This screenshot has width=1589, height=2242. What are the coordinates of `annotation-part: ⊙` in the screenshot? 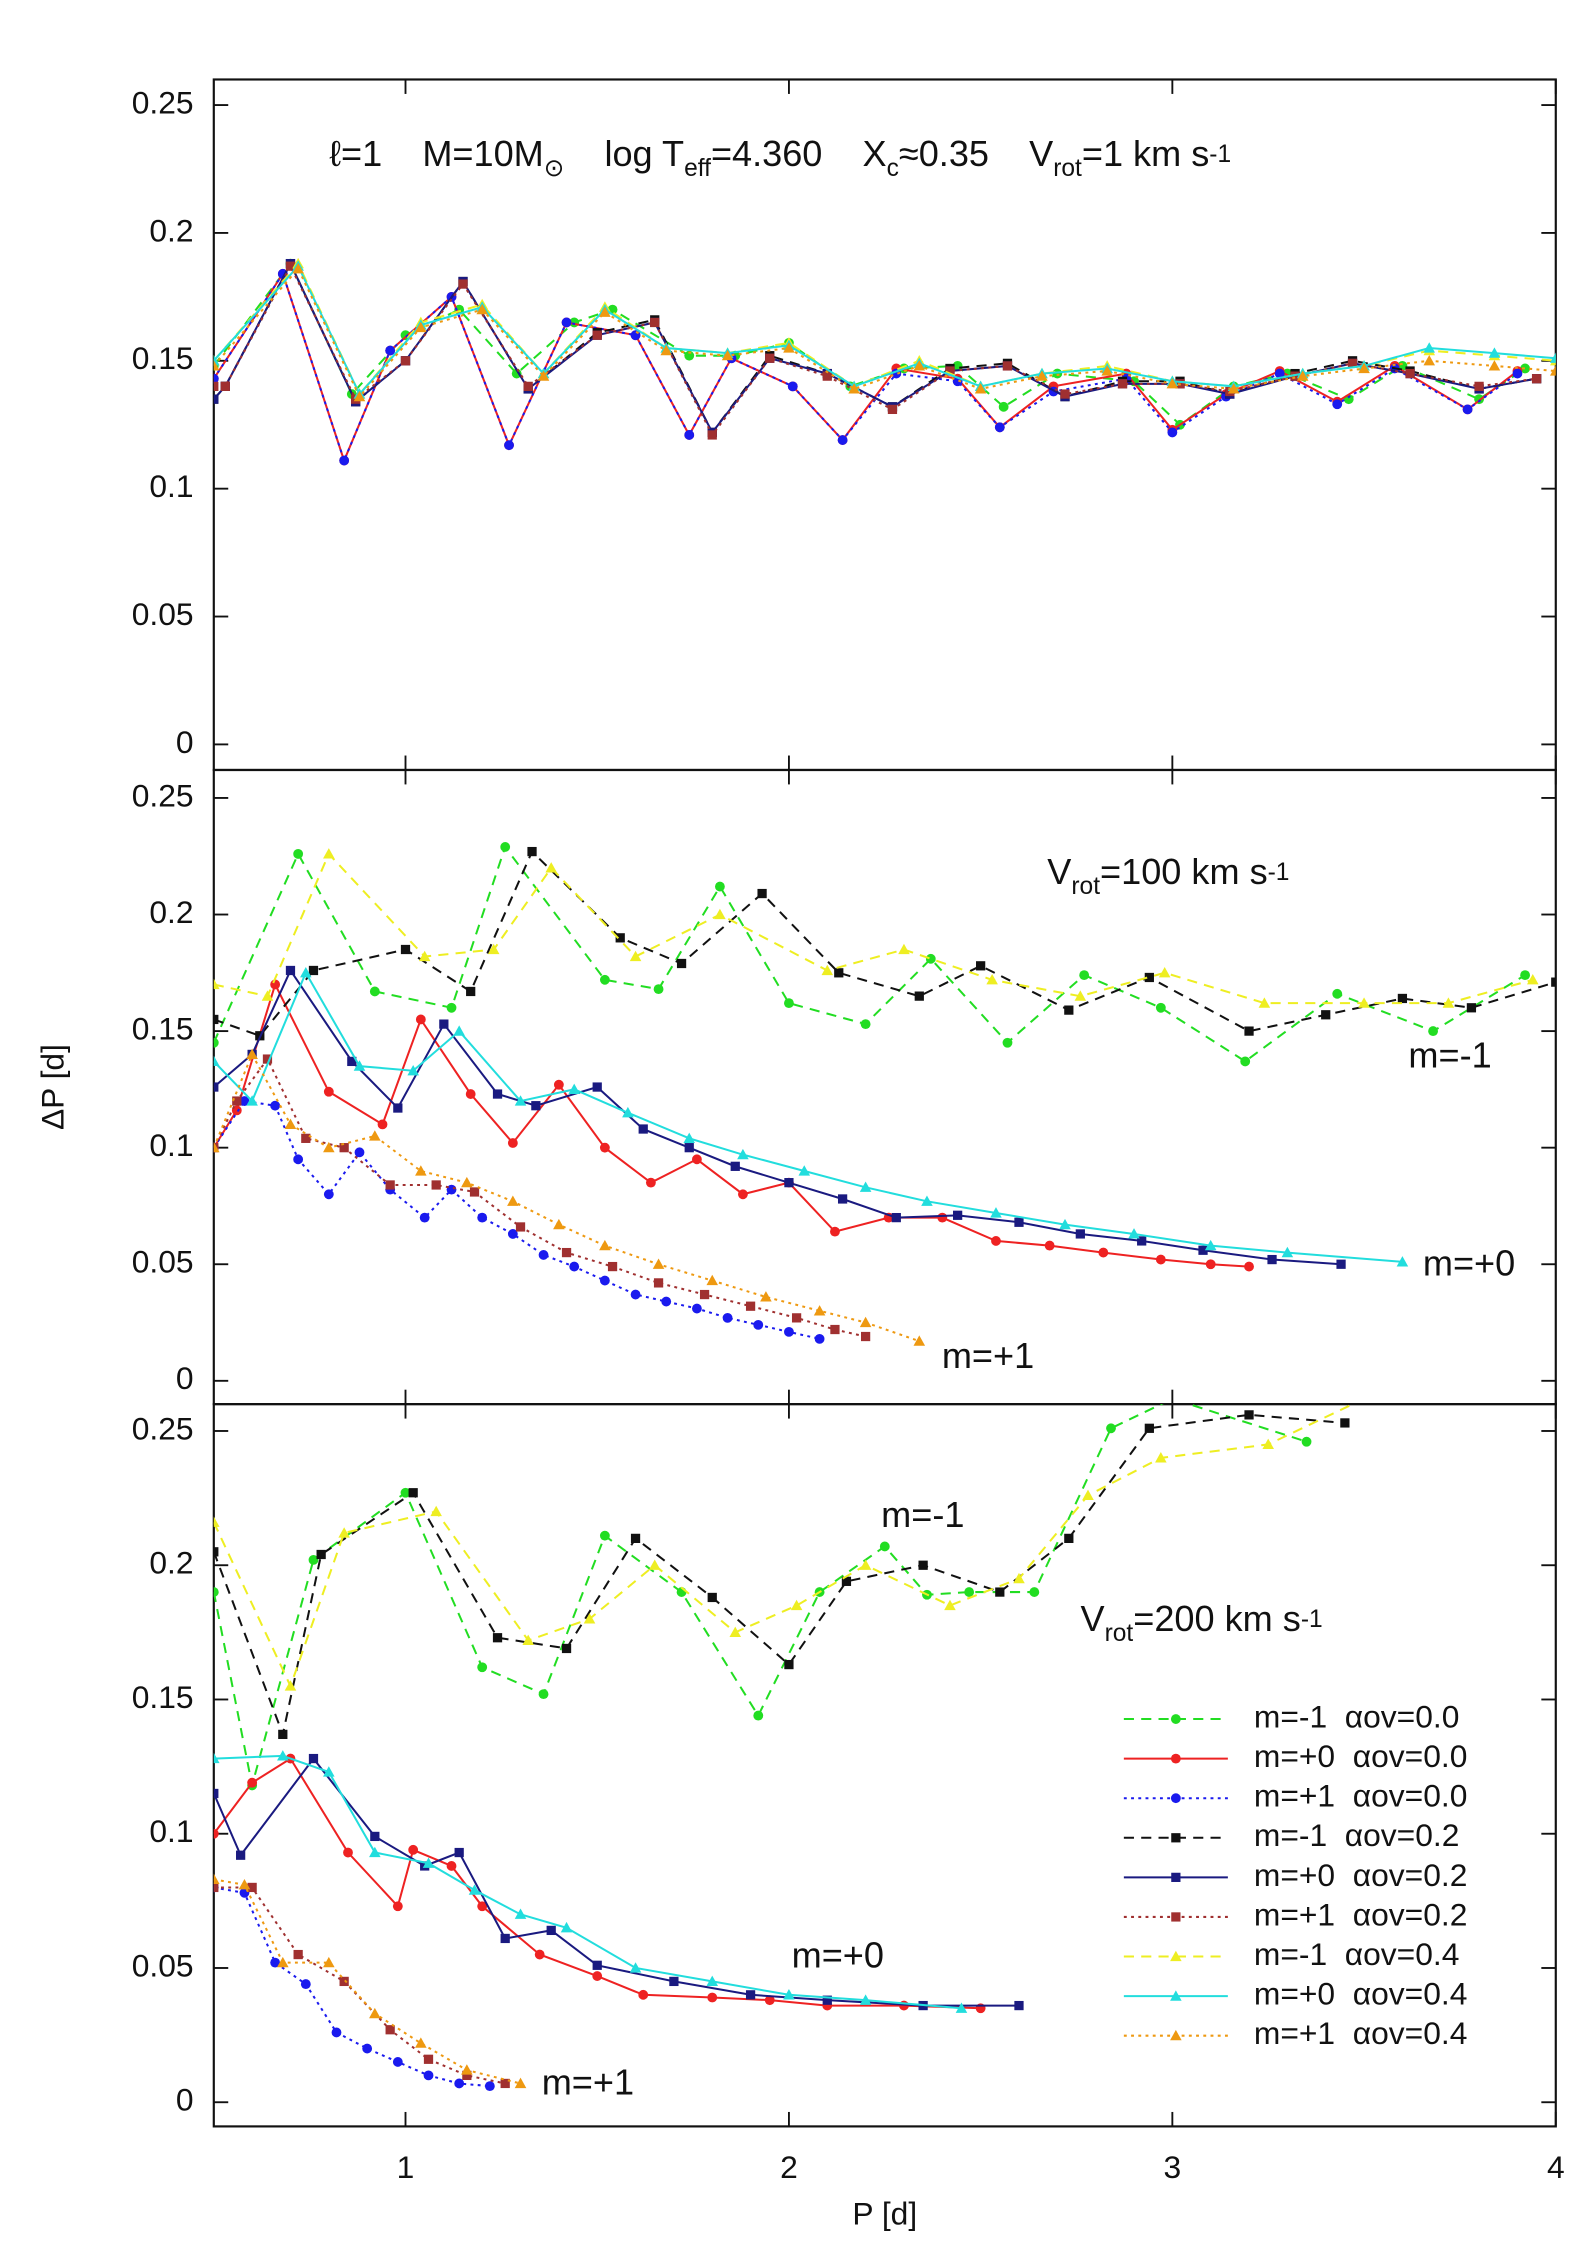 It's located at (554, 168).